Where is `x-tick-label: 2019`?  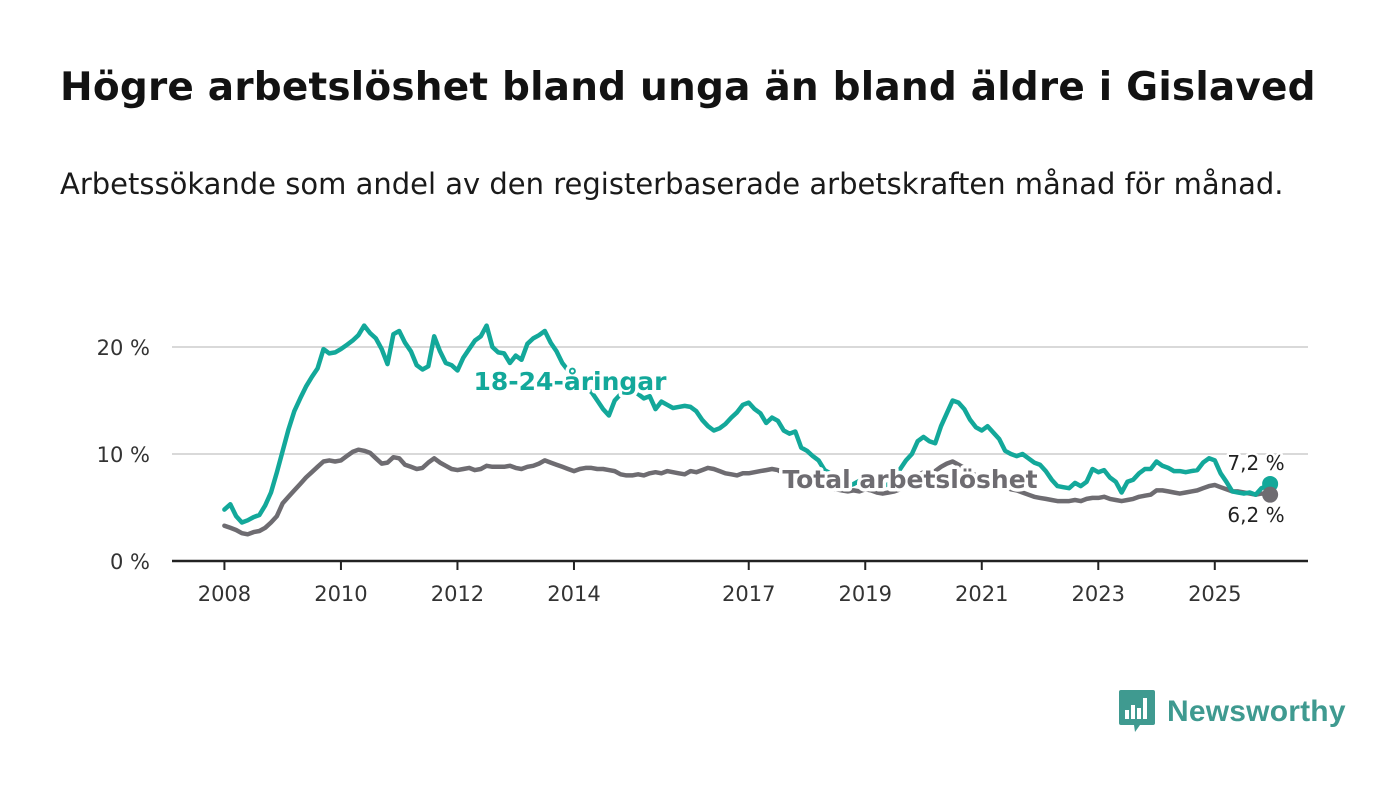
x-tick-label: 2019 is located at coordinates (865, 594).